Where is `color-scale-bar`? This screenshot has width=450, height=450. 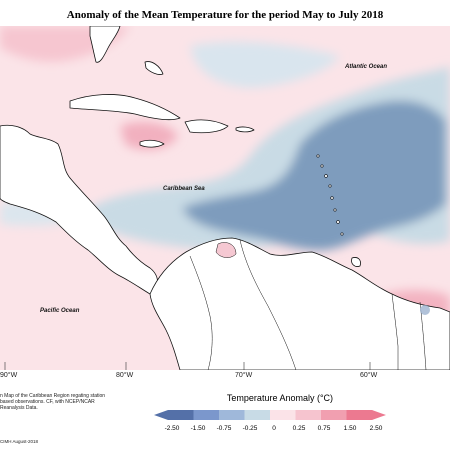 color-scale-bar is located at coordinates (270, 415).